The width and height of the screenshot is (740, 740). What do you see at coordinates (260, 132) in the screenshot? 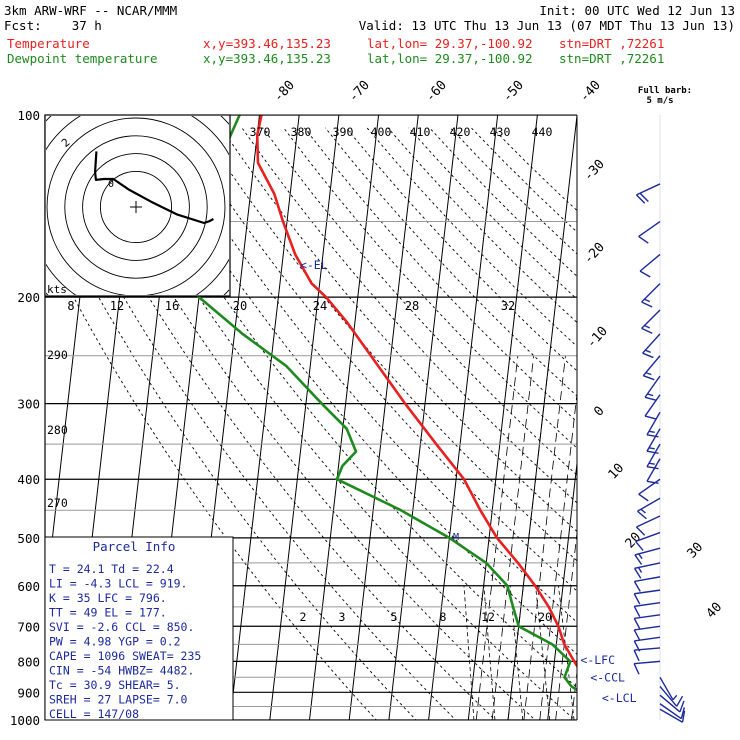
I see `potential-temperature-label: 370` at bounding box center [260, 132].